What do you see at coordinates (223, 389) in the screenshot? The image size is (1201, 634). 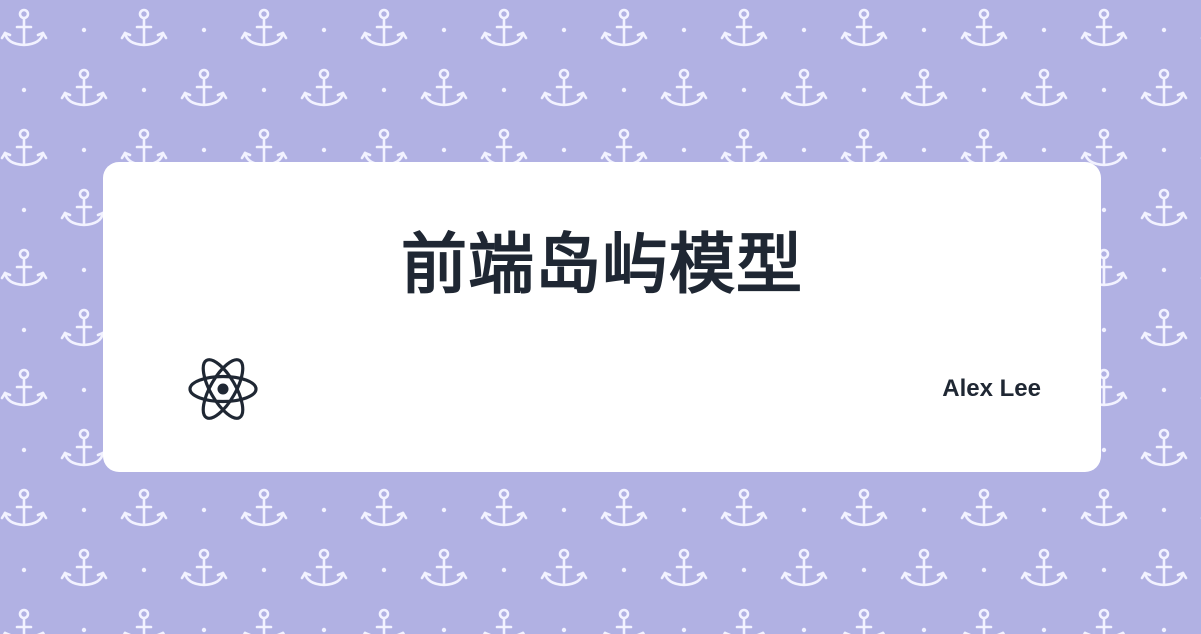 I see `react-atom-icon` at bounding box center [223, 389].